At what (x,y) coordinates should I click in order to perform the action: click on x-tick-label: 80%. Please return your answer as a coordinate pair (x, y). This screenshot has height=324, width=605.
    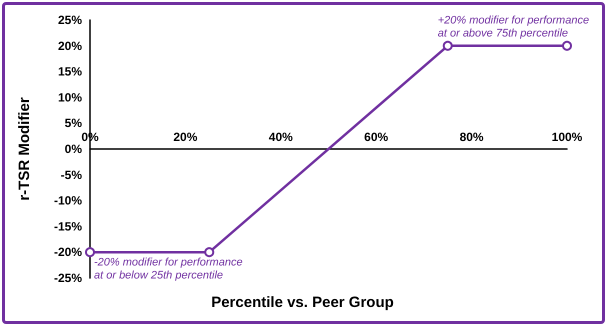
    Looking at the image, I should click on (472, 137).